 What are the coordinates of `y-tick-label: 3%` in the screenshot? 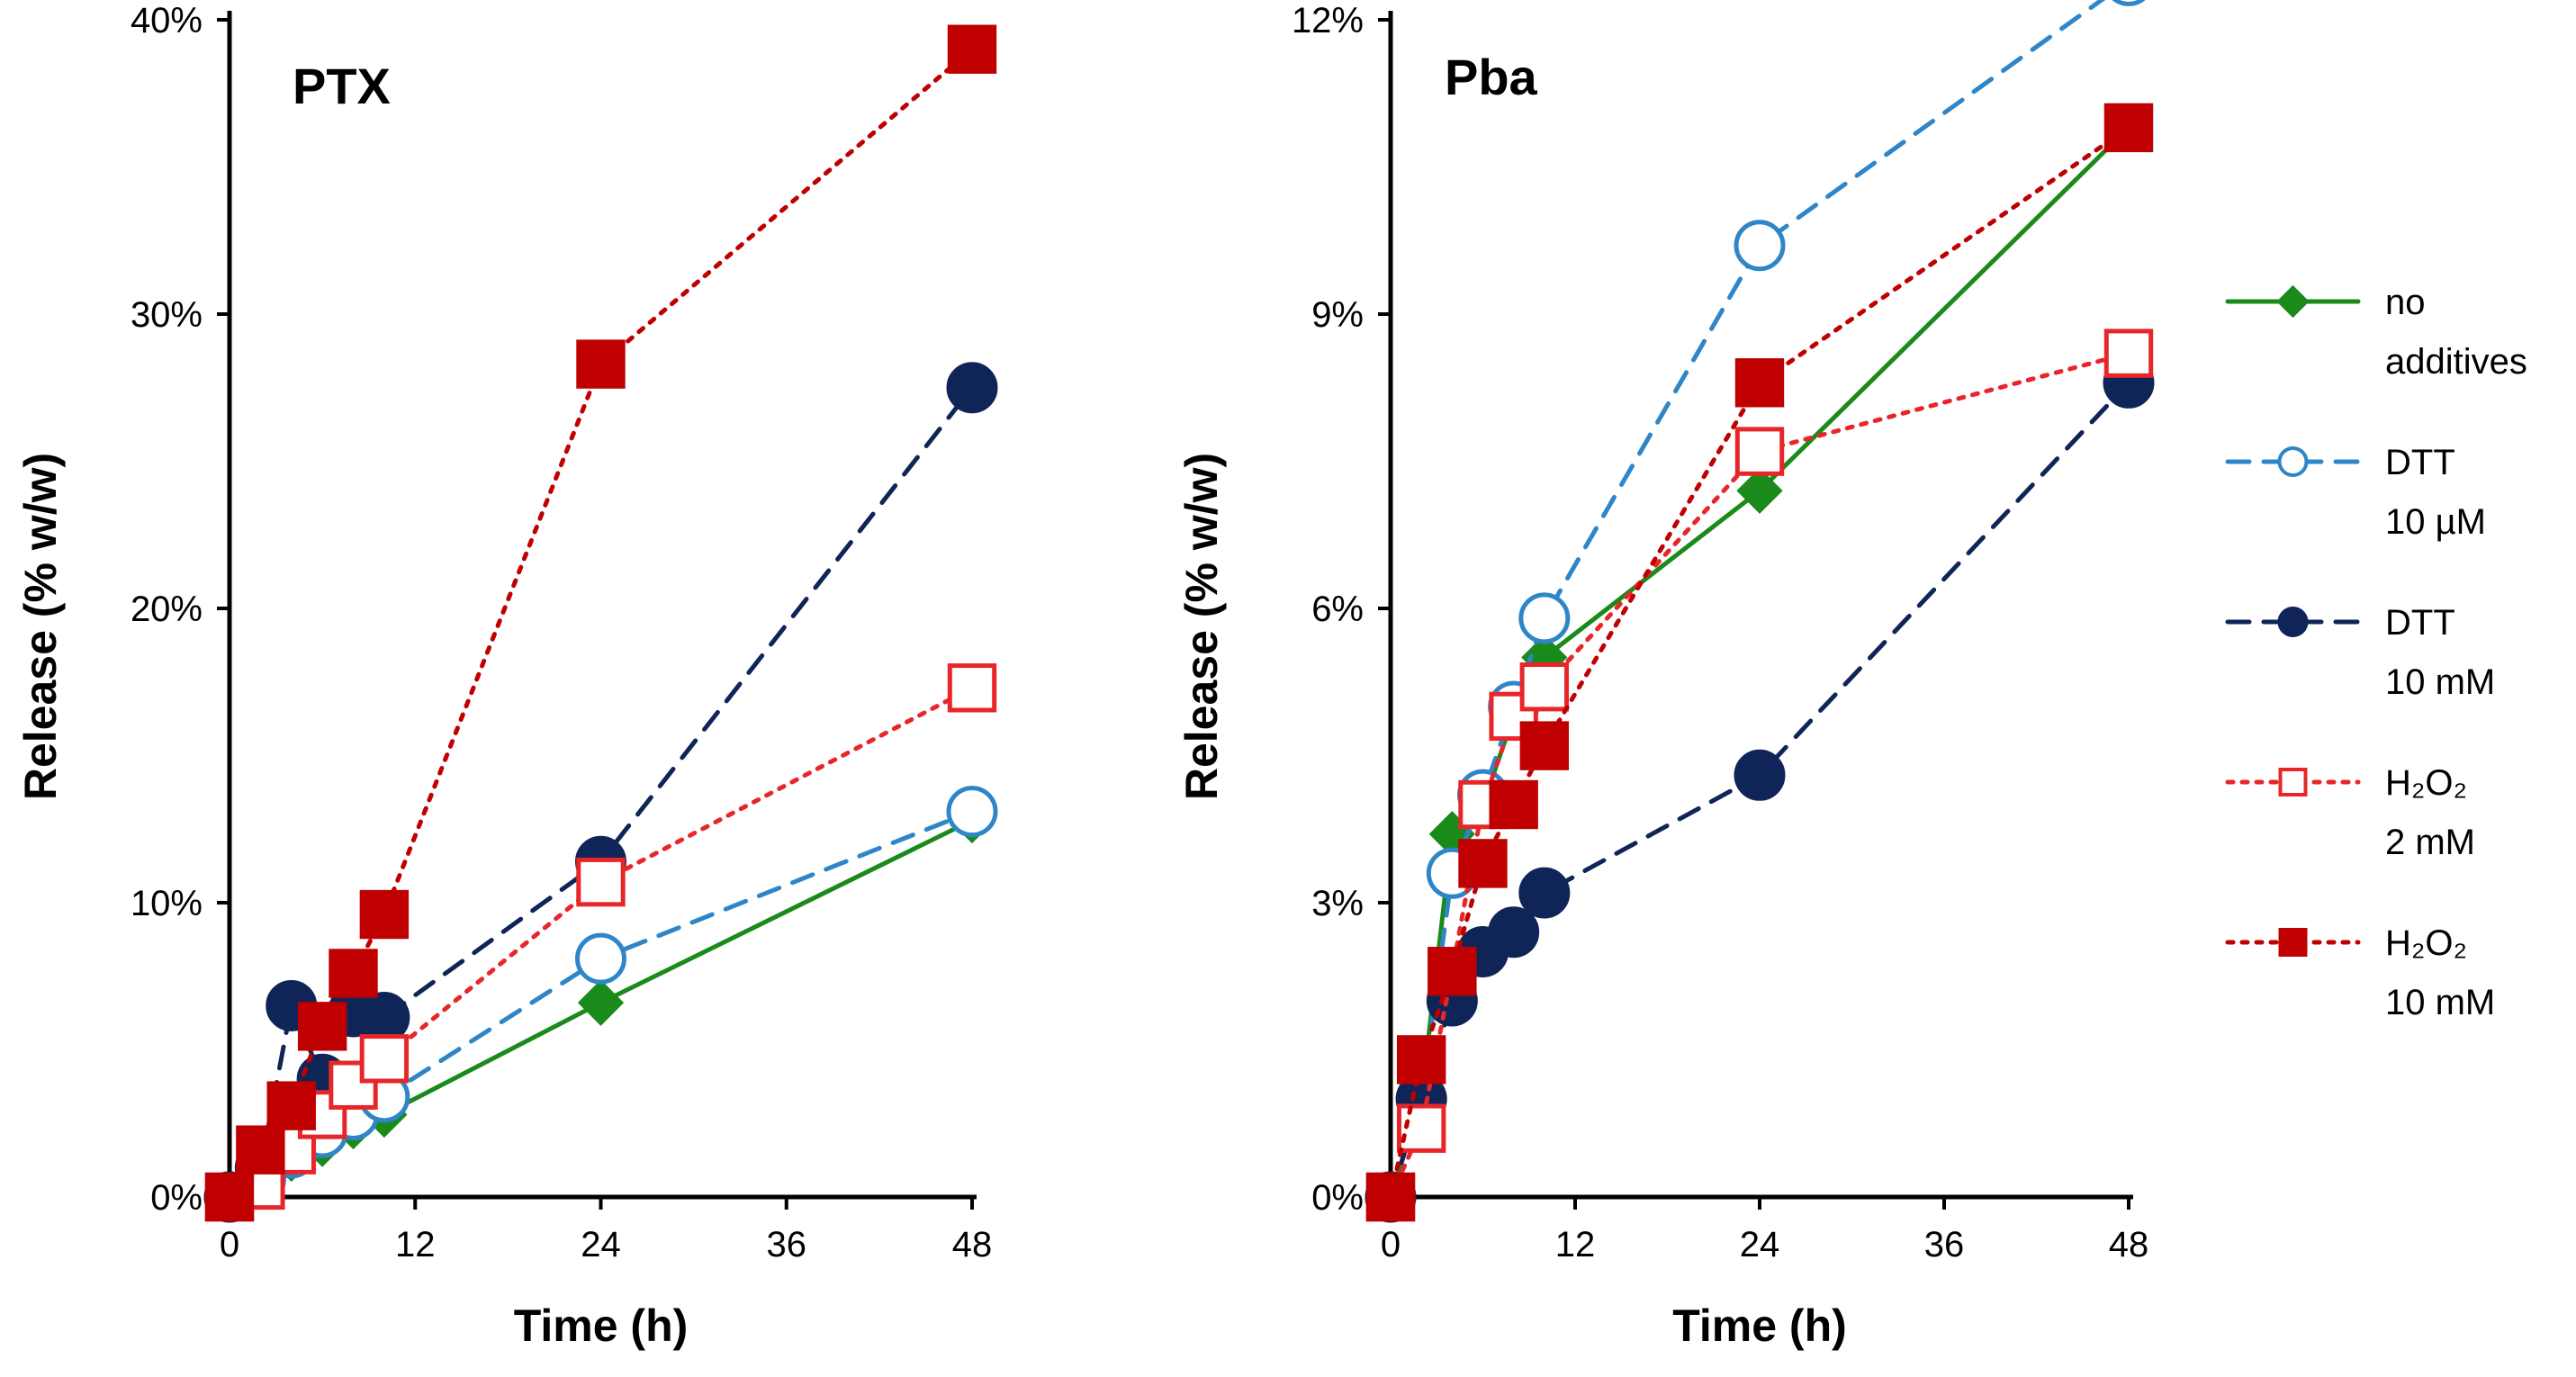 It's located at (1337, 903).